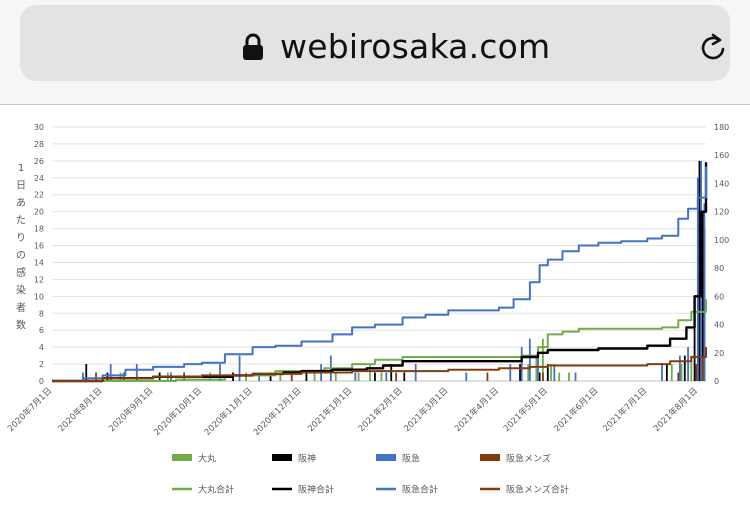 This screenshot has width=750, height=511. Describe the element at coordinates (80, 409) in the screenshot. I see `x-tick-label: 2020年8月1日` at that location.